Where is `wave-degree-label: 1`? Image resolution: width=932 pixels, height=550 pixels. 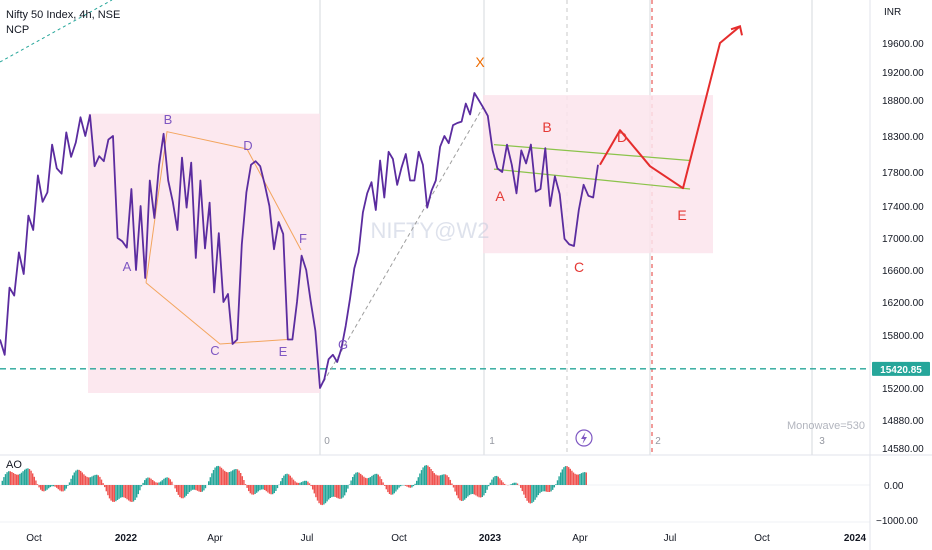 wave-degree-label: 1 is located at coordinates (492, 441).